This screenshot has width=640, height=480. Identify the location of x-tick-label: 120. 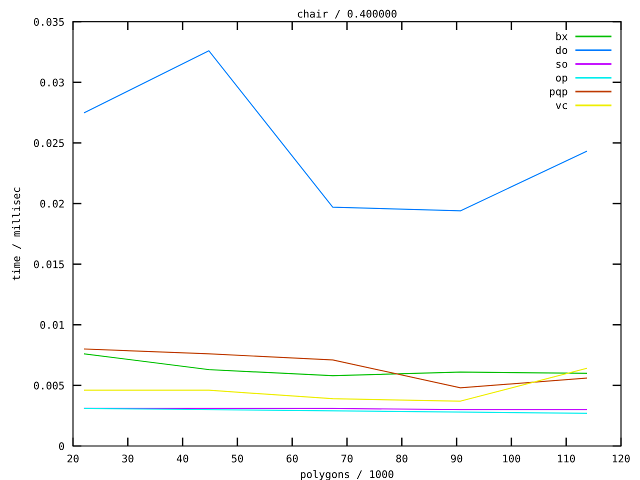
(621, 458).